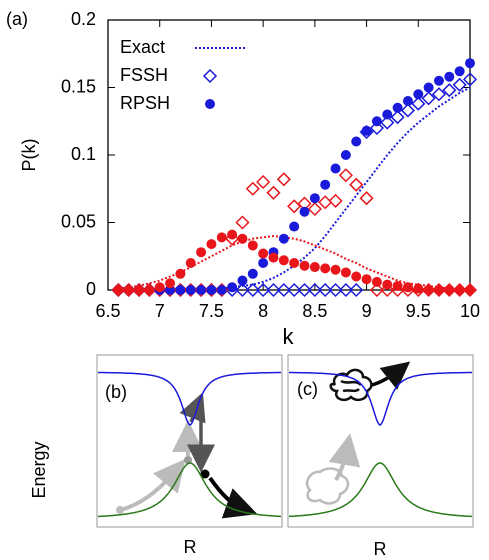  Describe the element at coordinates (39, 469) in the screenshot. I see `y-axis-label: Energy` at that location.